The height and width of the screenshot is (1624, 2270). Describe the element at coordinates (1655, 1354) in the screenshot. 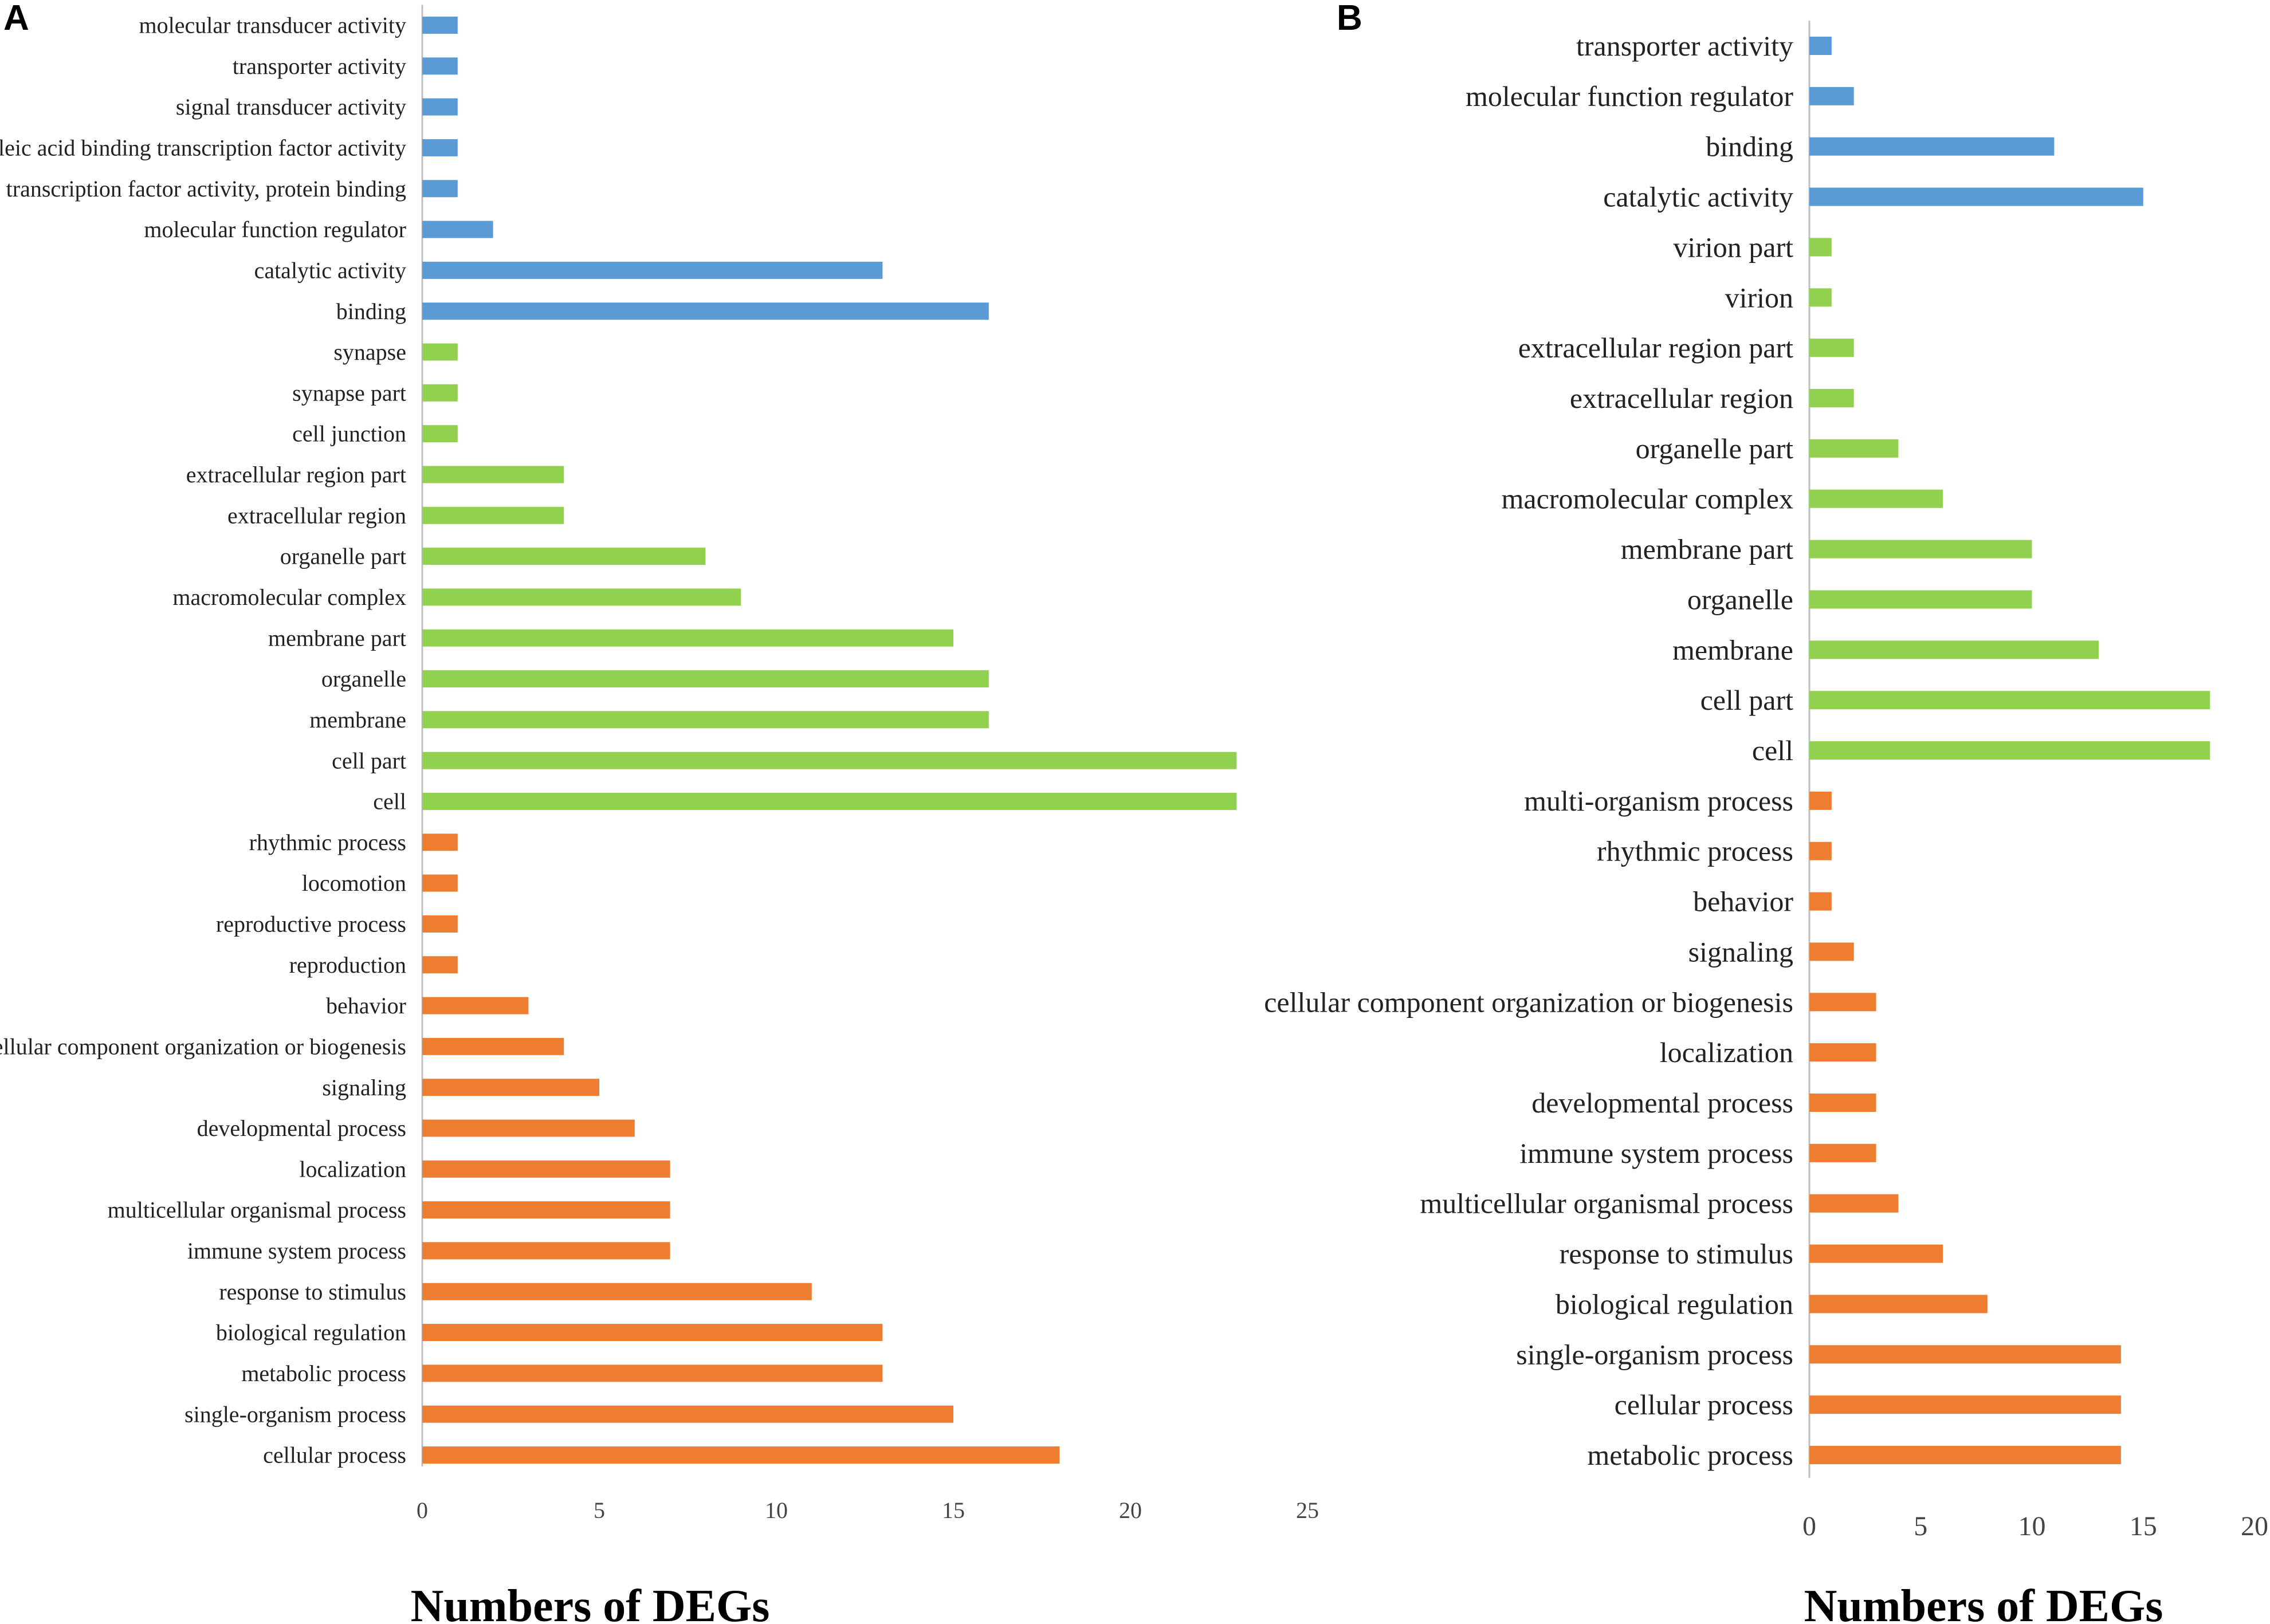

I see `panel-b-label-single-organism-process: single-organism process` at that location.